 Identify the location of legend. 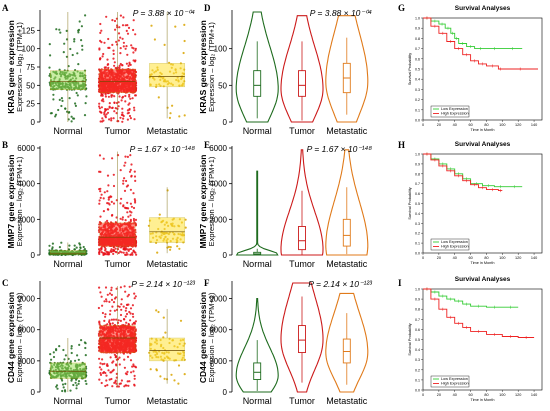
(450, 111).